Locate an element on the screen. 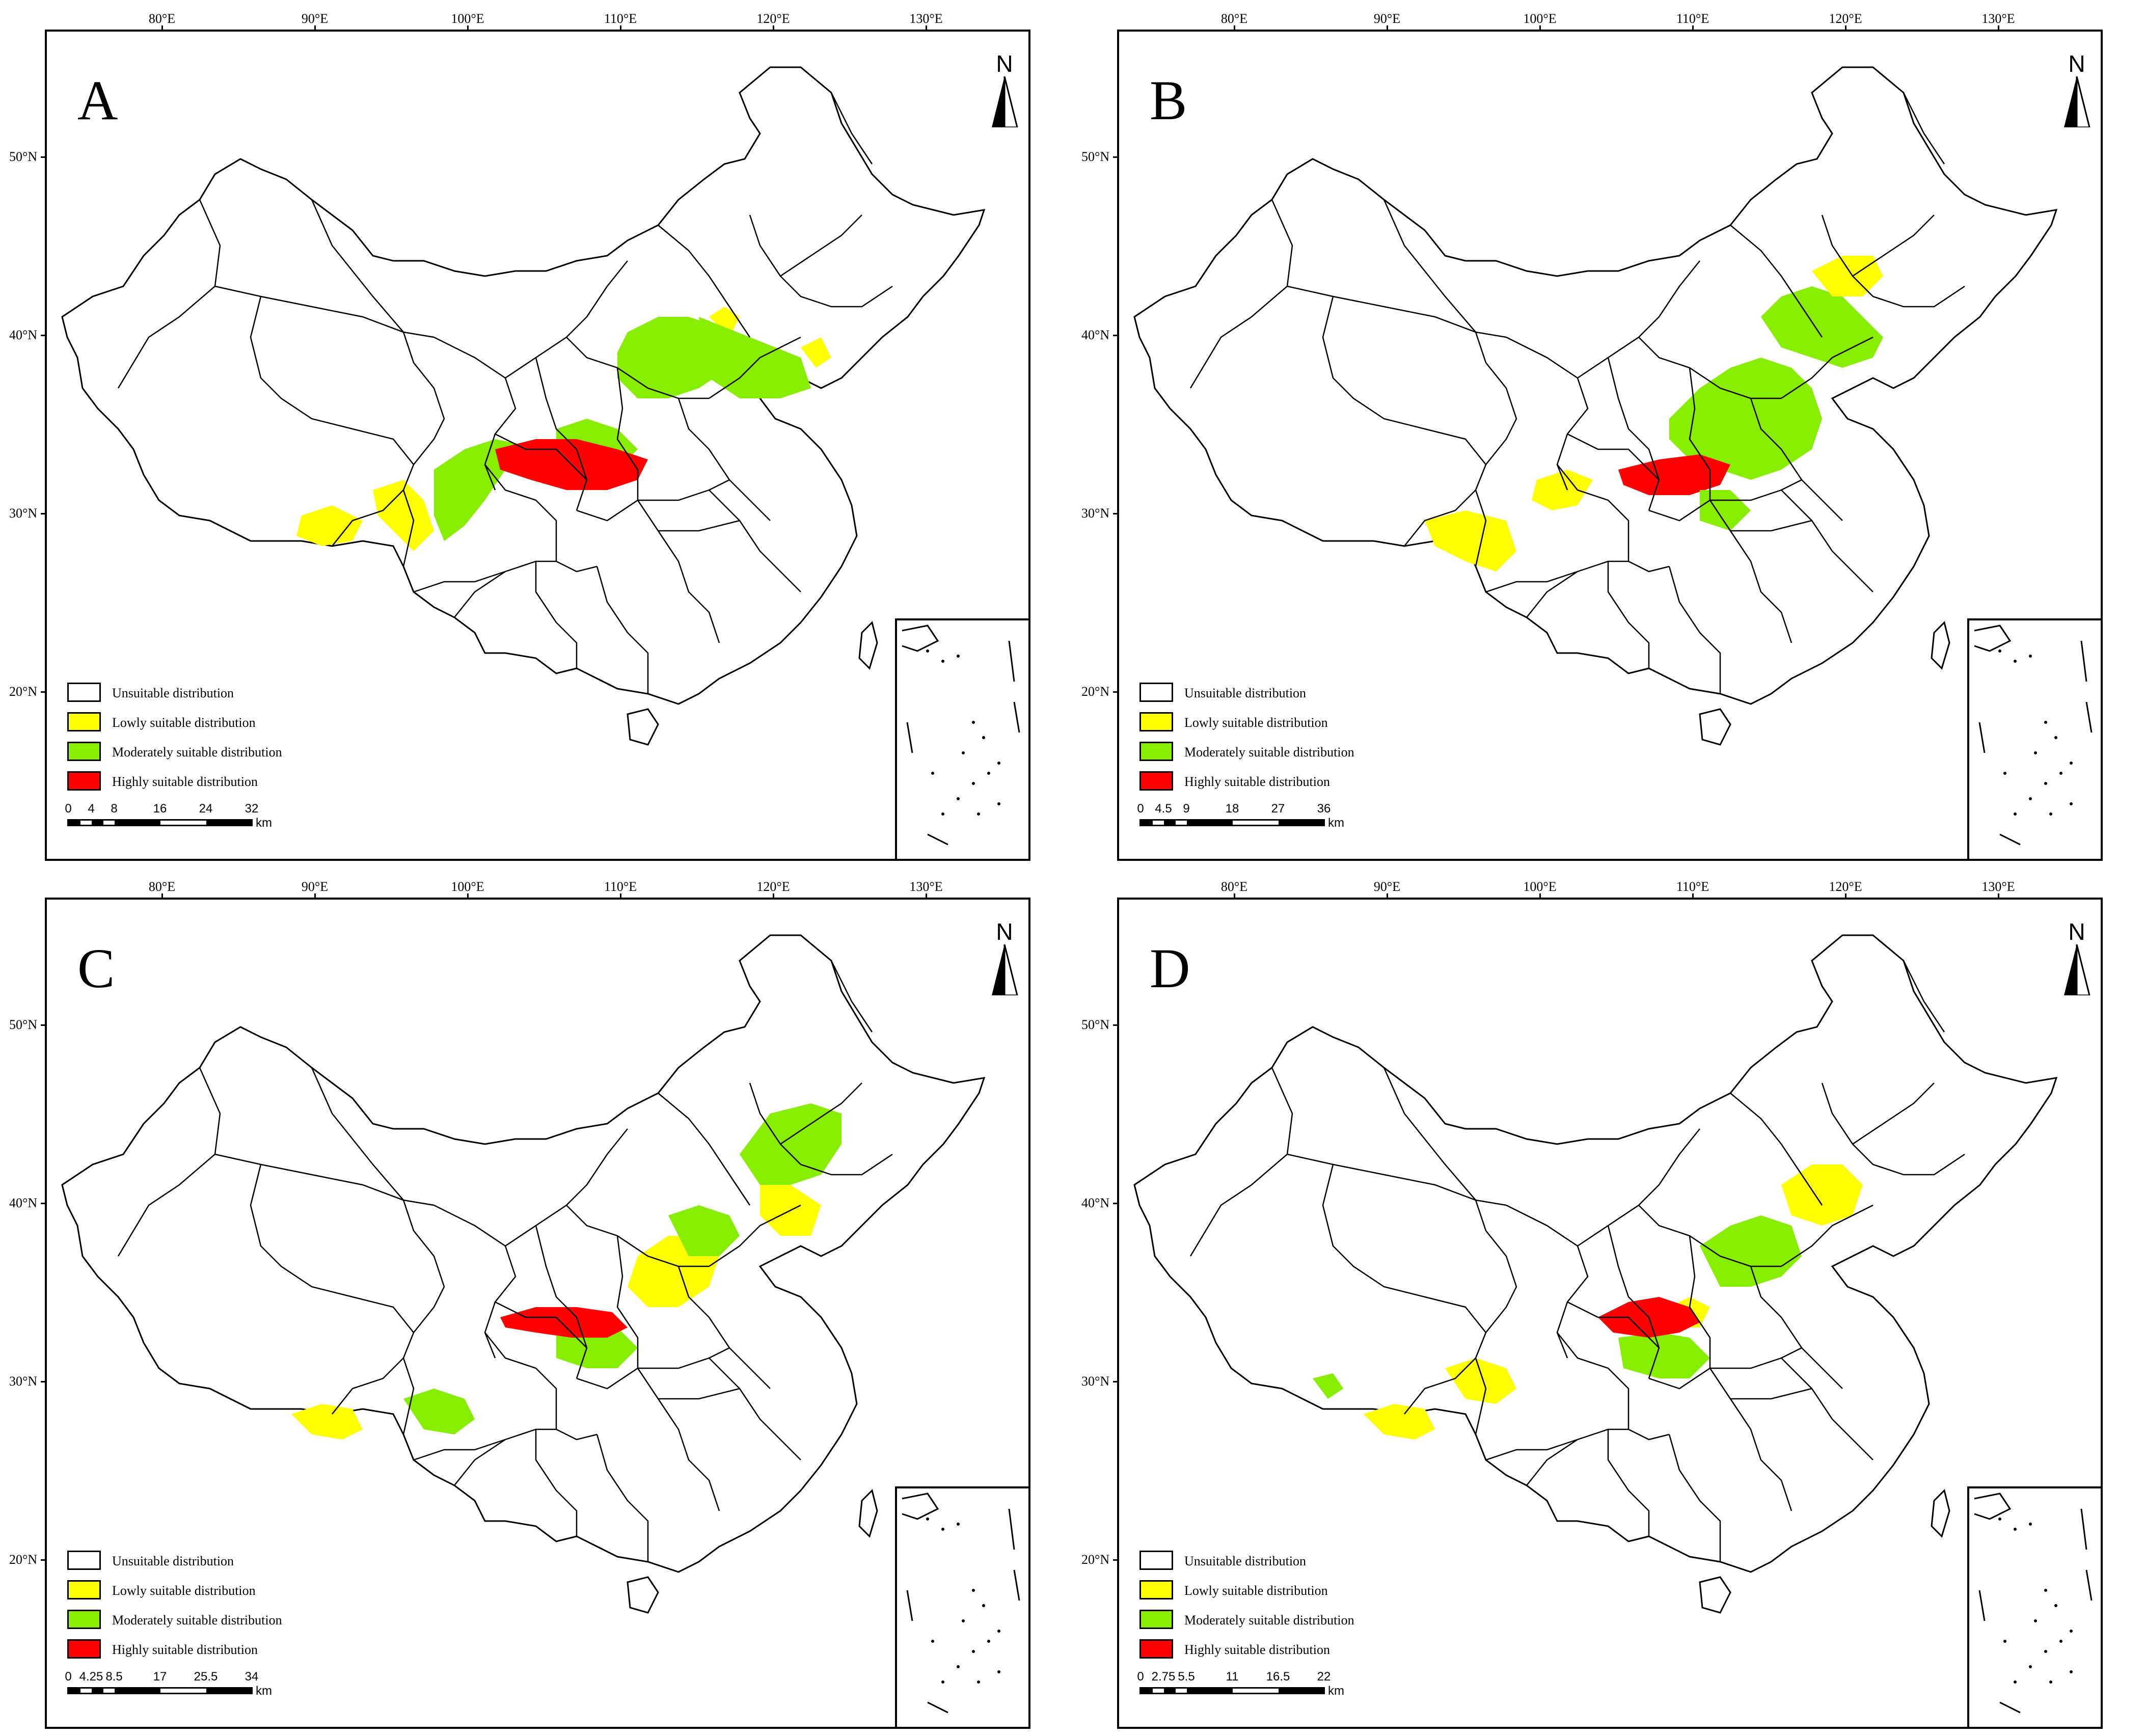 This screenshot has width=2145, height=1736. south-china-sea-inset is located at coordinates (2034, 738).